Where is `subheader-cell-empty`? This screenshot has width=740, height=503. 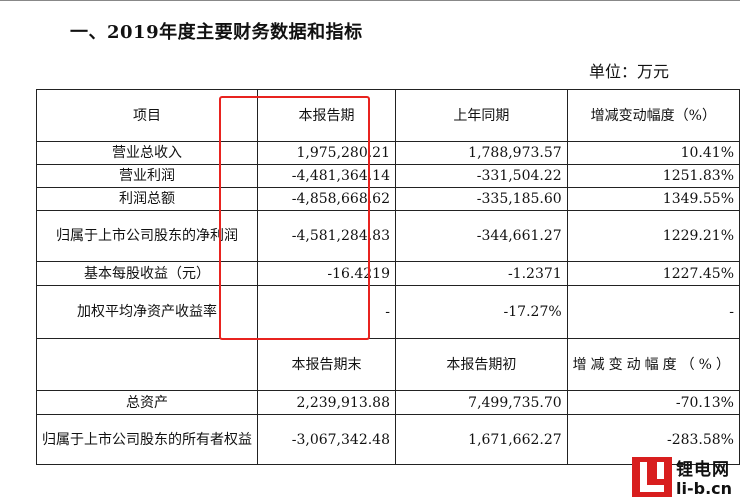 subheader-cell-empty is located at coordinates (147, 364).